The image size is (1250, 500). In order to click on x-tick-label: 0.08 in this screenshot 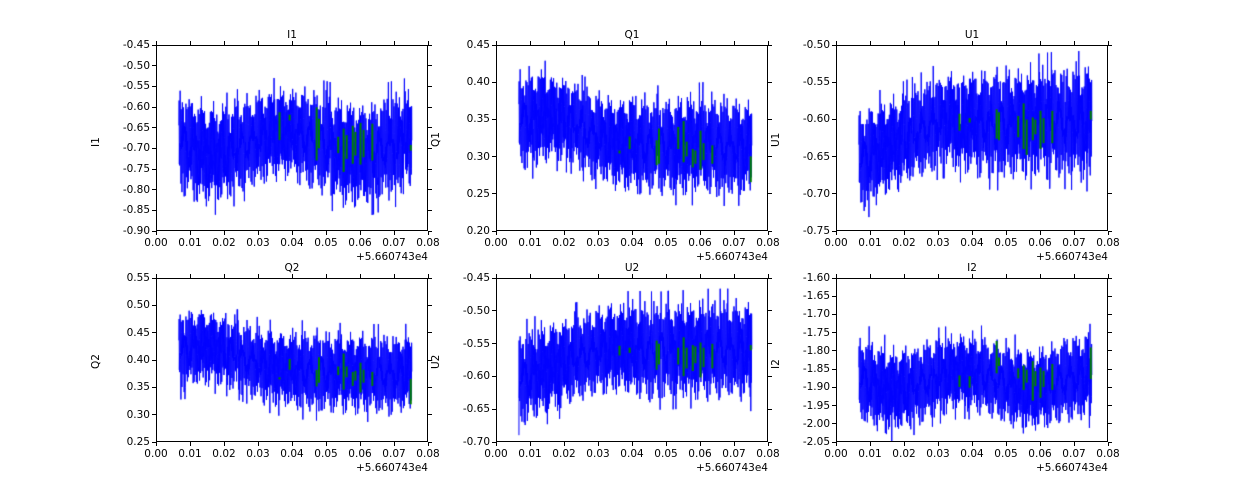, I will do `click(768, 243)`.